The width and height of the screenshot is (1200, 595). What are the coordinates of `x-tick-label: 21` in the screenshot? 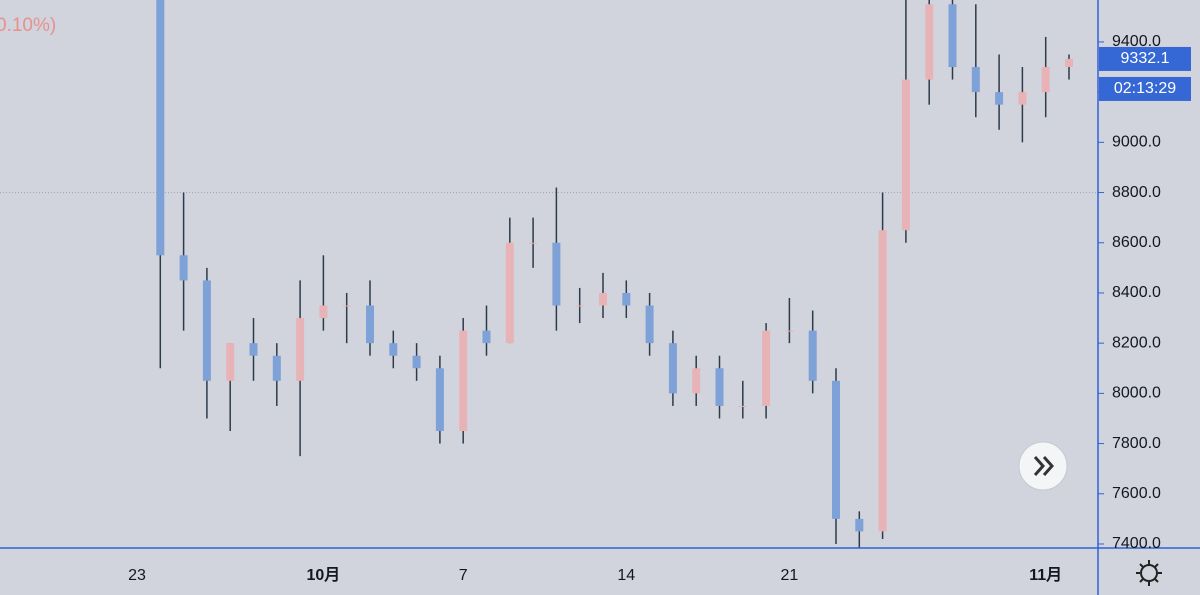 It's located at (790, 575).